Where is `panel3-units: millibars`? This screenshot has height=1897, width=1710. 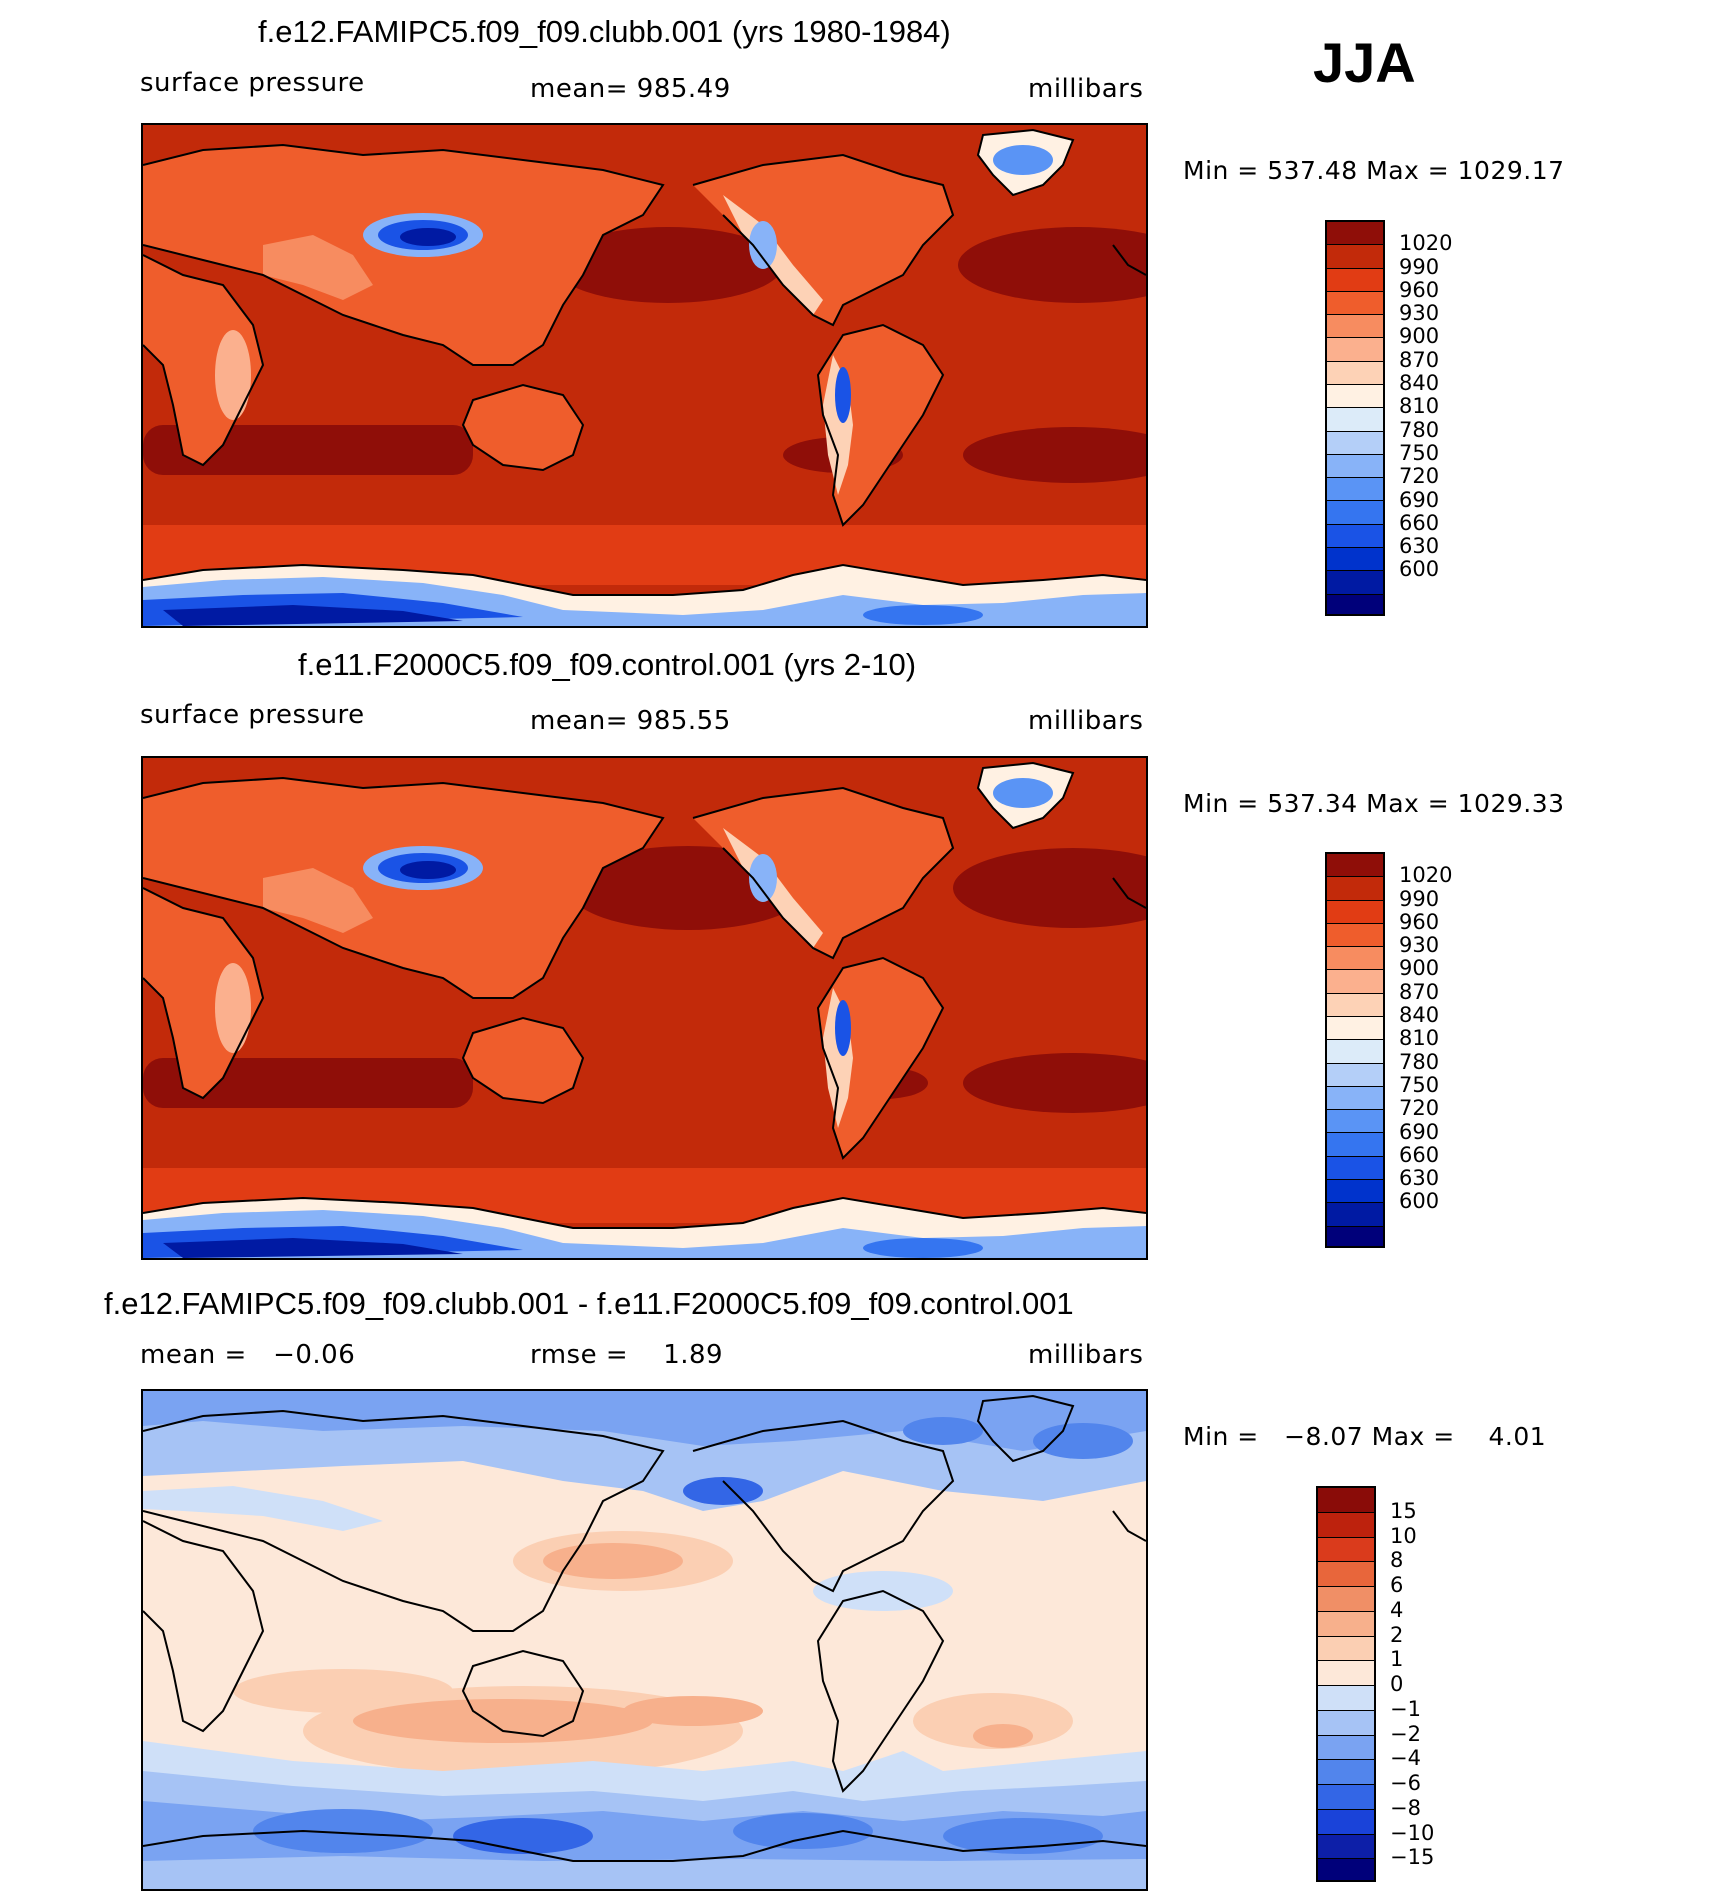
panel3-units: millibars is located at coordinates (1086, 1355).